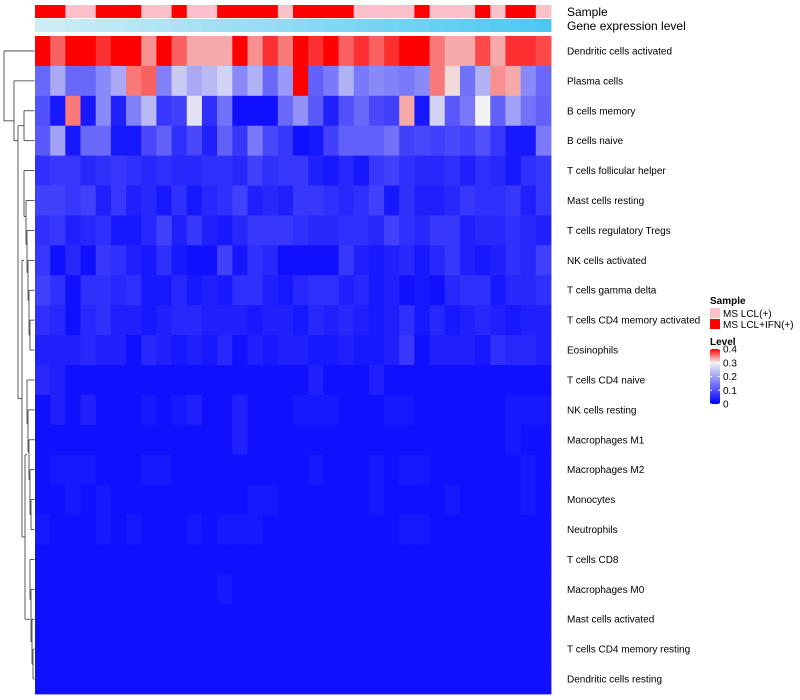 This screenshot has width=800, height=700. I want to click on level-legend-ticks: 0.4 0.3 0.2 0.1 0, so click(723, 378).